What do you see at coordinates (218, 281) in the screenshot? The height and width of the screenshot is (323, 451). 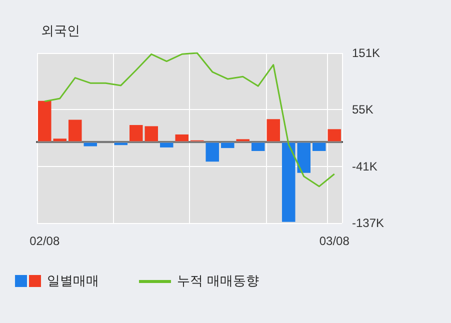 I see `legend-label: 누적 매매동향` at bounding box center [218, 281].